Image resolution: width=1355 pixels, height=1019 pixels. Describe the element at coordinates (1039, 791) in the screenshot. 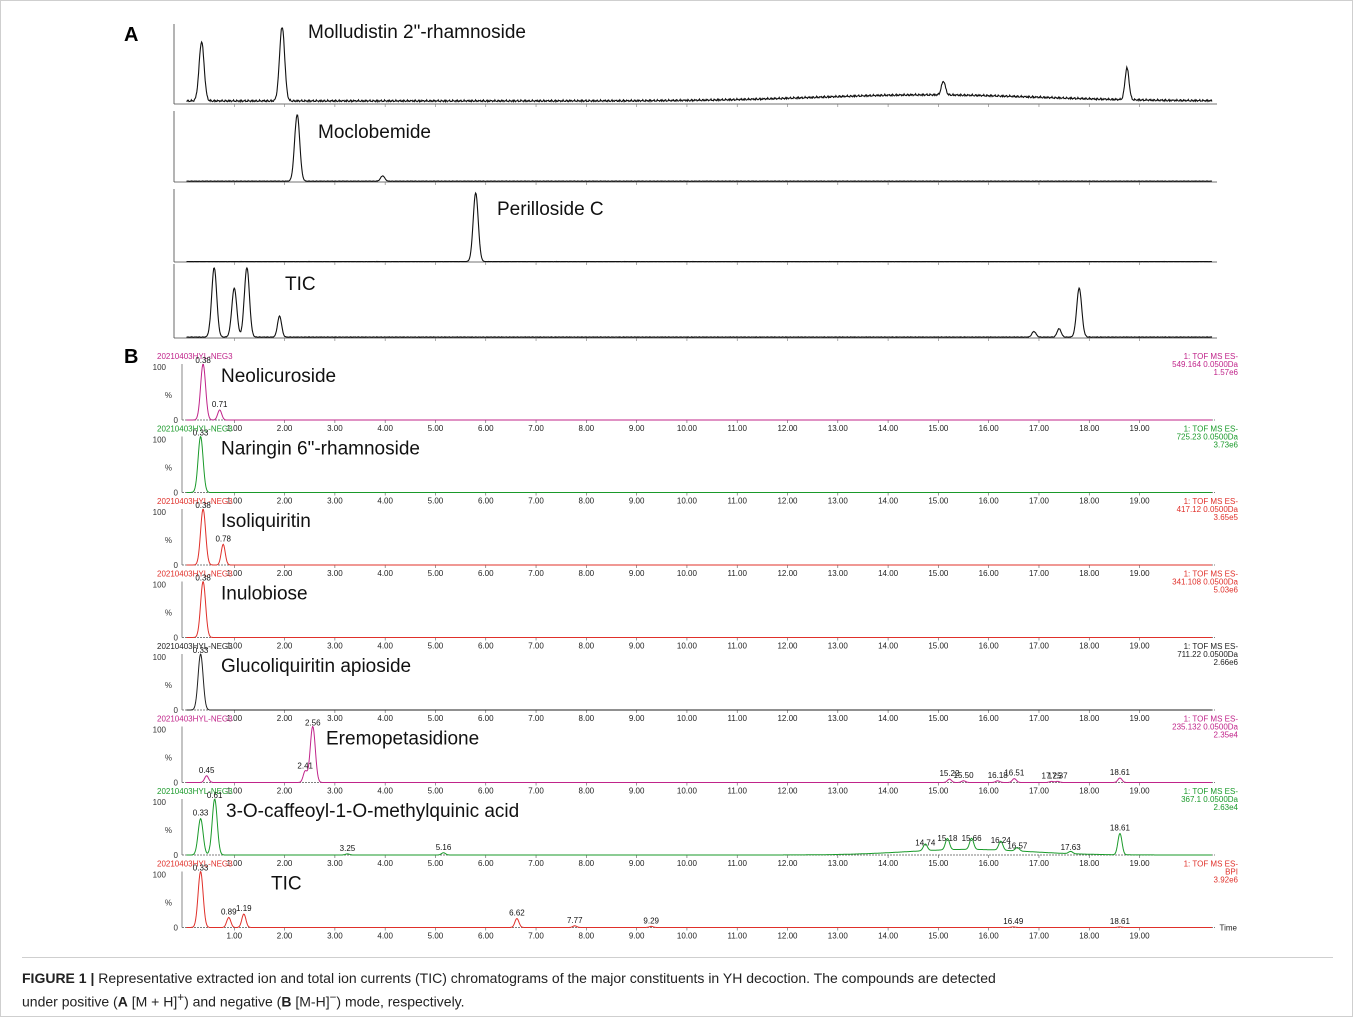

I see `panel-b-x-tick-label: 17.00` at that location.